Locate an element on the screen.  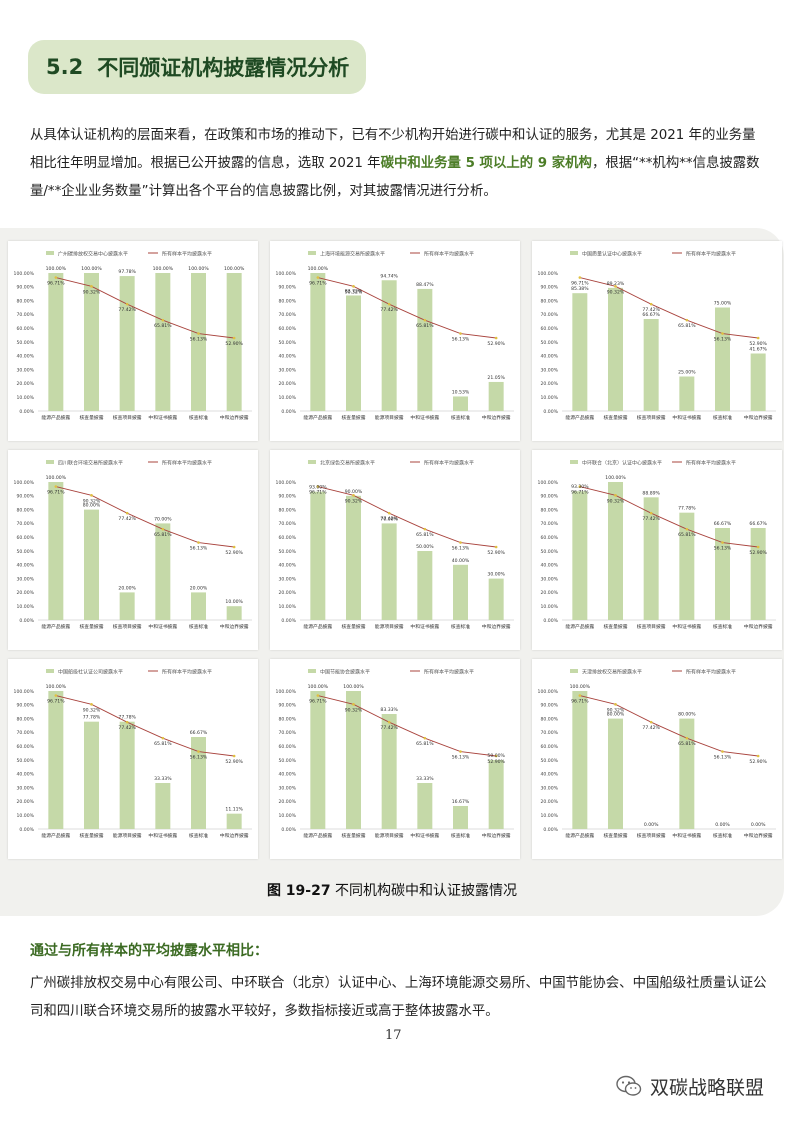
bar-data-label: 41.67% is located at coordinates (758, 349).